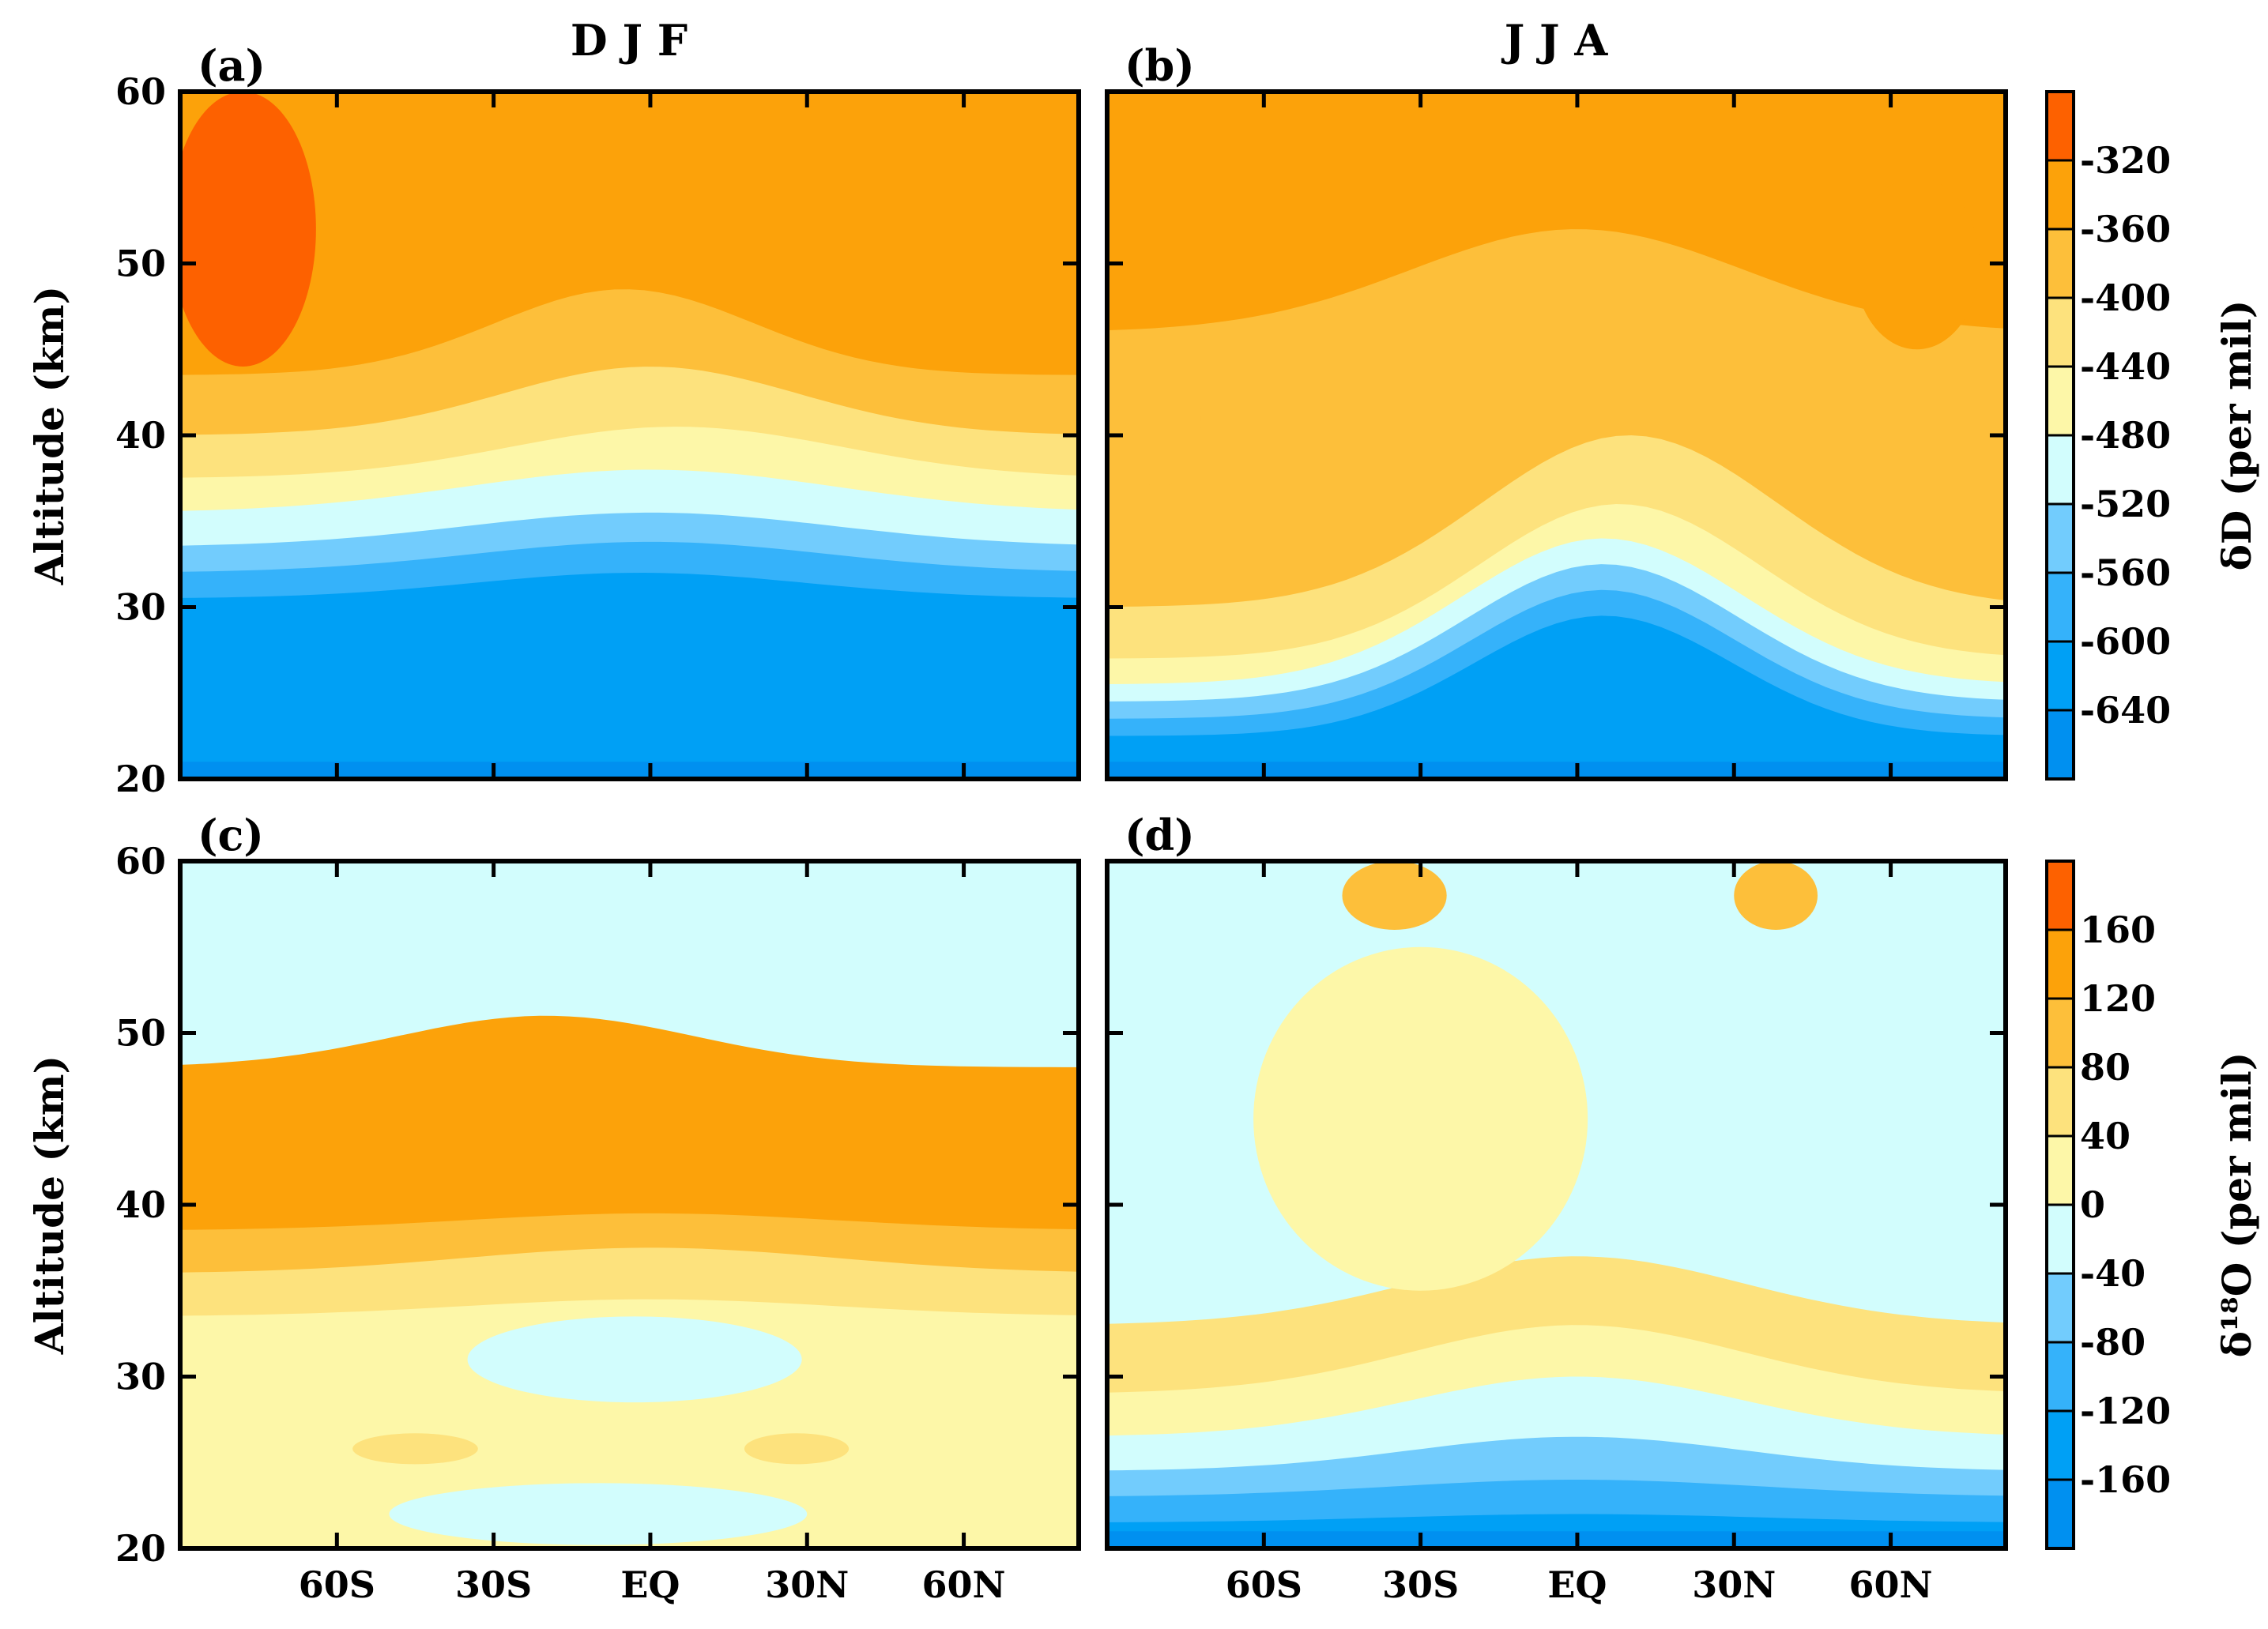  Describe the element at coordinates (2126, 504) in the screenshot. I see `colorbar-tick-label: -520` at that location.